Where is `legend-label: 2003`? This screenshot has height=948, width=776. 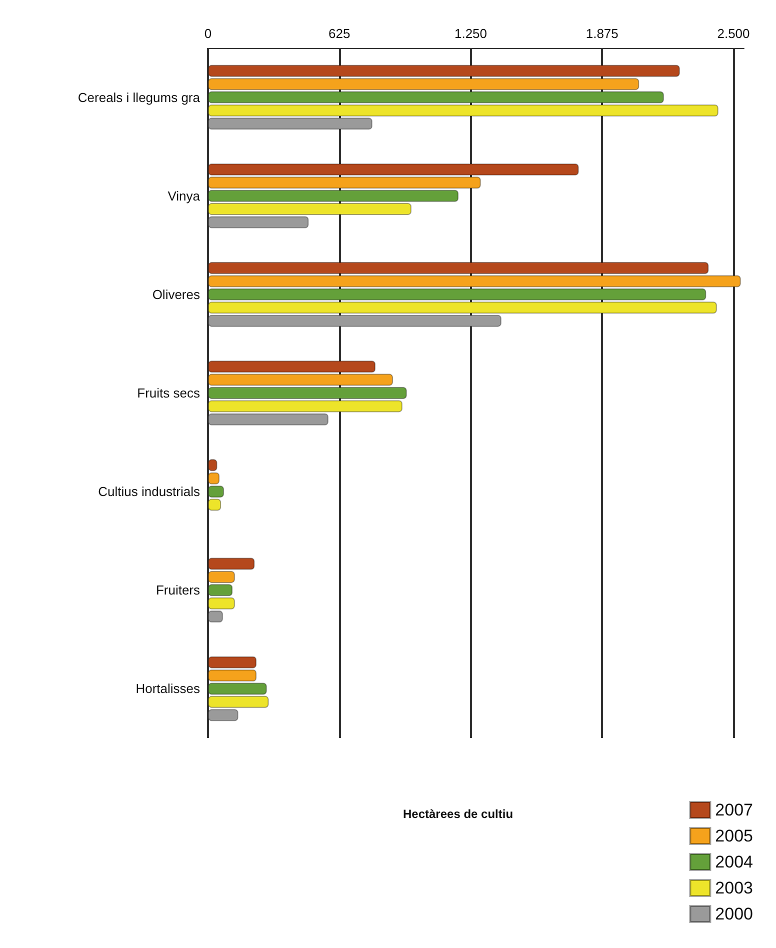
legend-label: 2003 is located at coordinates (734, 888).